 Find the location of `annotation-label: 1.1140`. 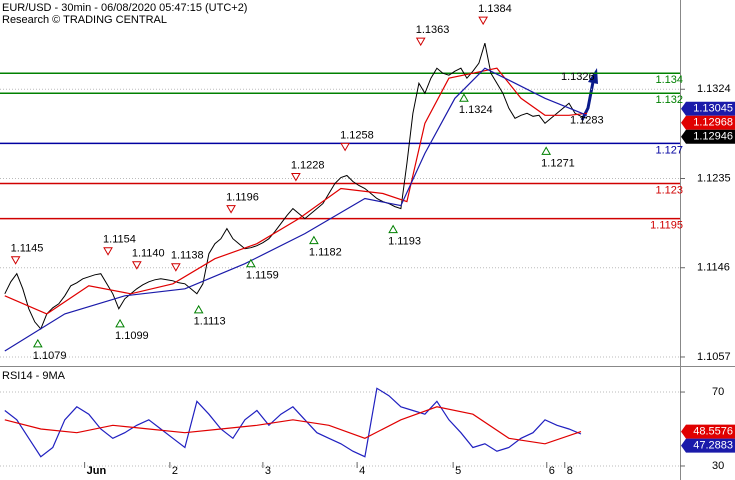

annotation-label: 1.1140 is located at coordinates (148, 254).